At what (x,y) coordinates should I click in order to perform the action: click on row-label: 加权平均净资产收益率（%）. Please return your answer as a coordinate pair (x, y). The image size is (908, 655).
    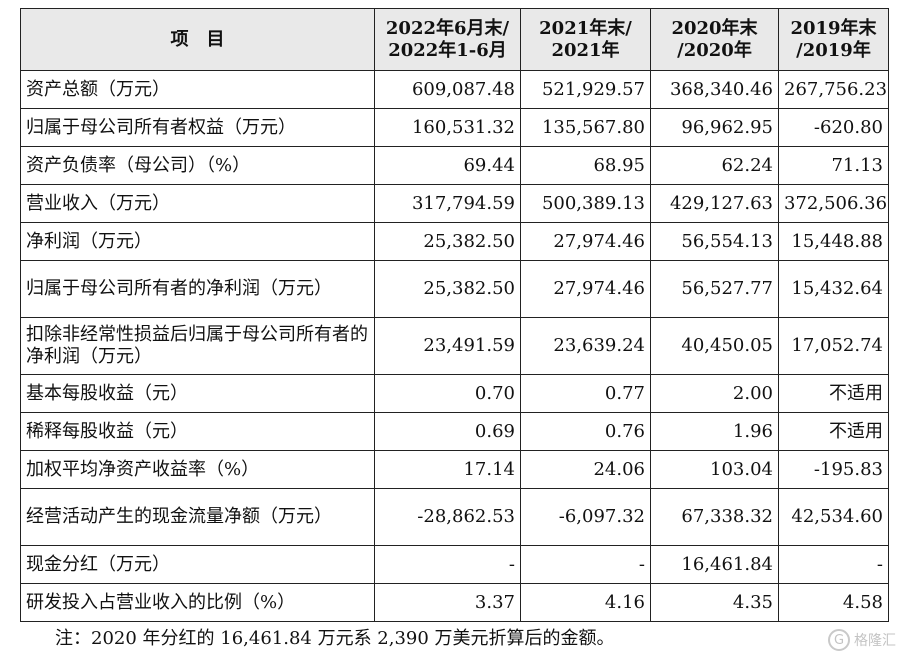
    Looking at the image, I should click on (197, 469).